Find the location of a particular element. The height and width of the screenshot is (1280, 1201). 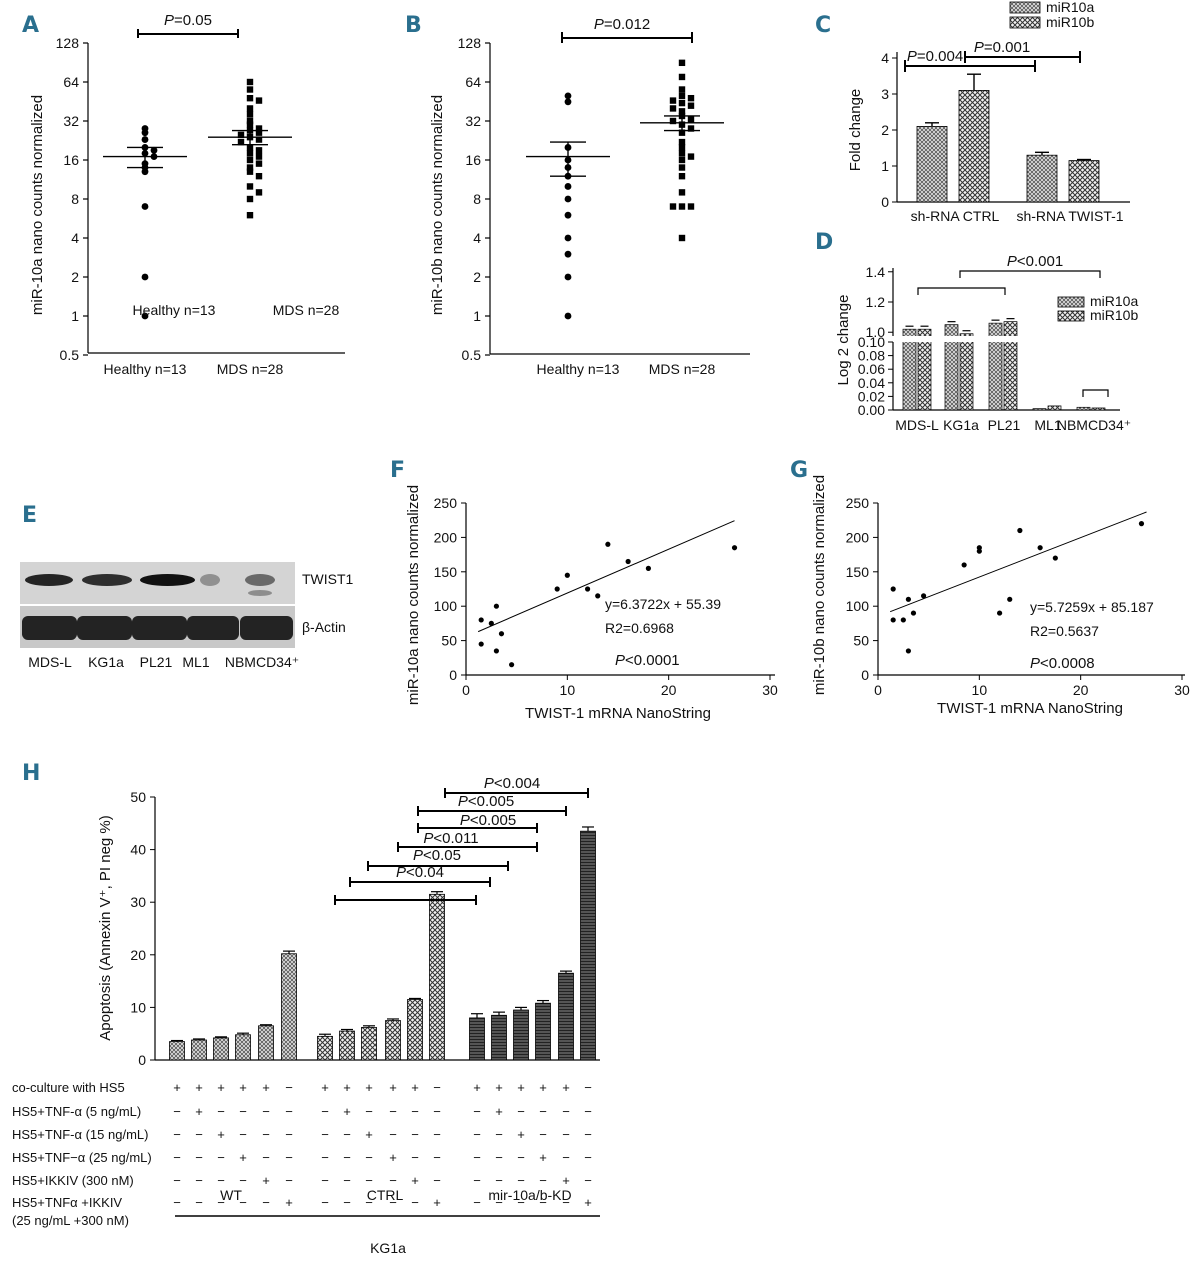

h-bar-mir-10a/b-KD is located at coordinates (521, 1035).